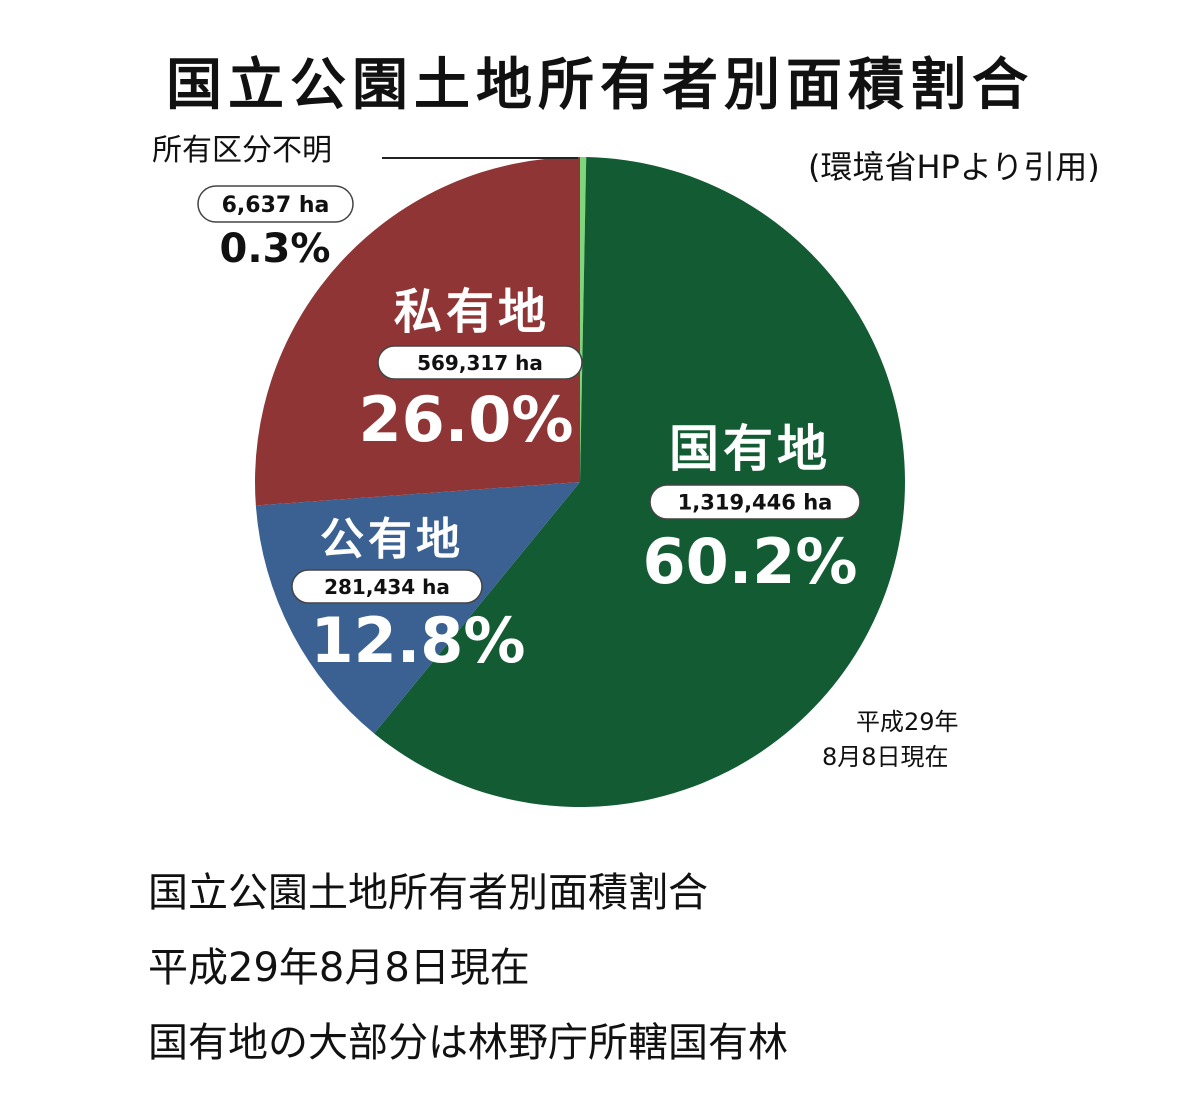  What do you see at coordinates (749, 561) in the screenshot?
I see `percent-label: 60.2%` at bounding box center [749, 561].